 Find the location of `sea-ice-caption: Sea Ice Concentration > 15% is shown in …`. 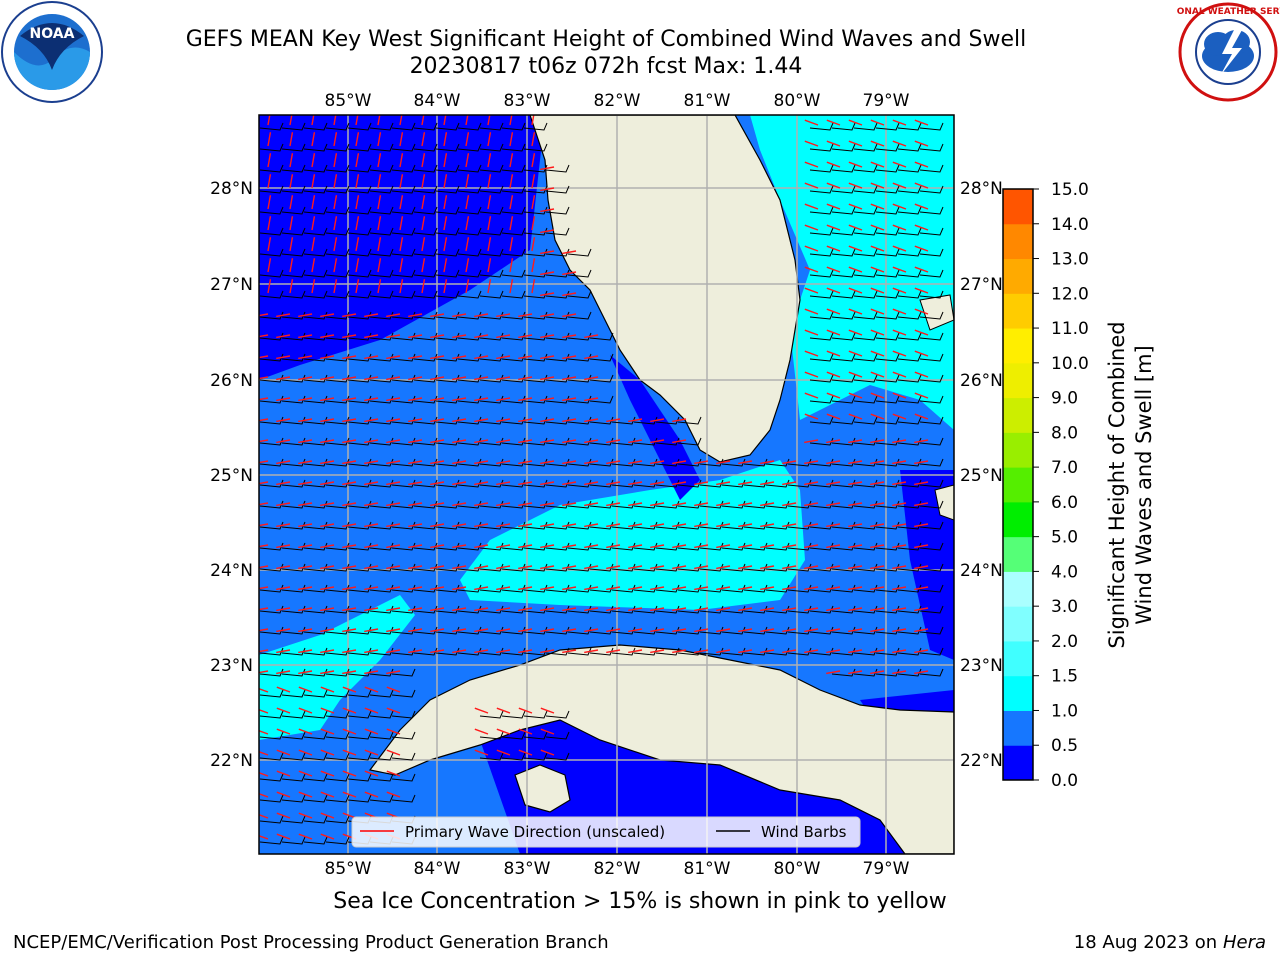

sea-ice-caption: Sea Ice Concentration > 15% is shown in … is located at coordinates (640, 901).